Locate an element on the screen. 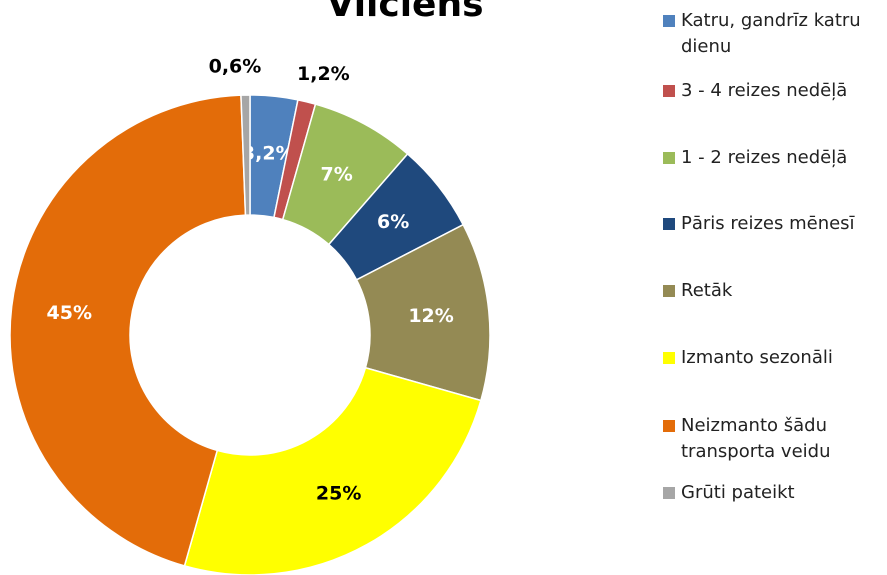 This screenshot has height=575, width=887. legend-label: Izmanto sezonāli is located at coordinates (757, 357).